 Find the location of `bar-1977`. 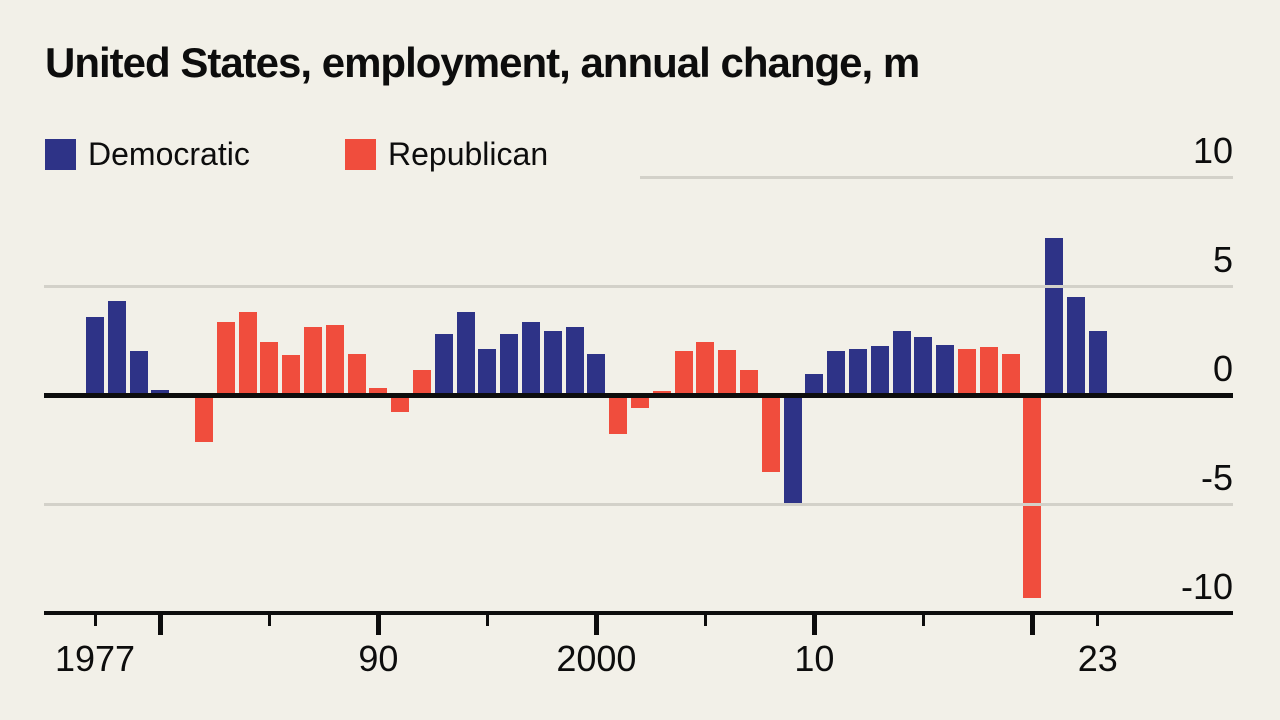

bar-1977 is located at coordinates (95, 355).